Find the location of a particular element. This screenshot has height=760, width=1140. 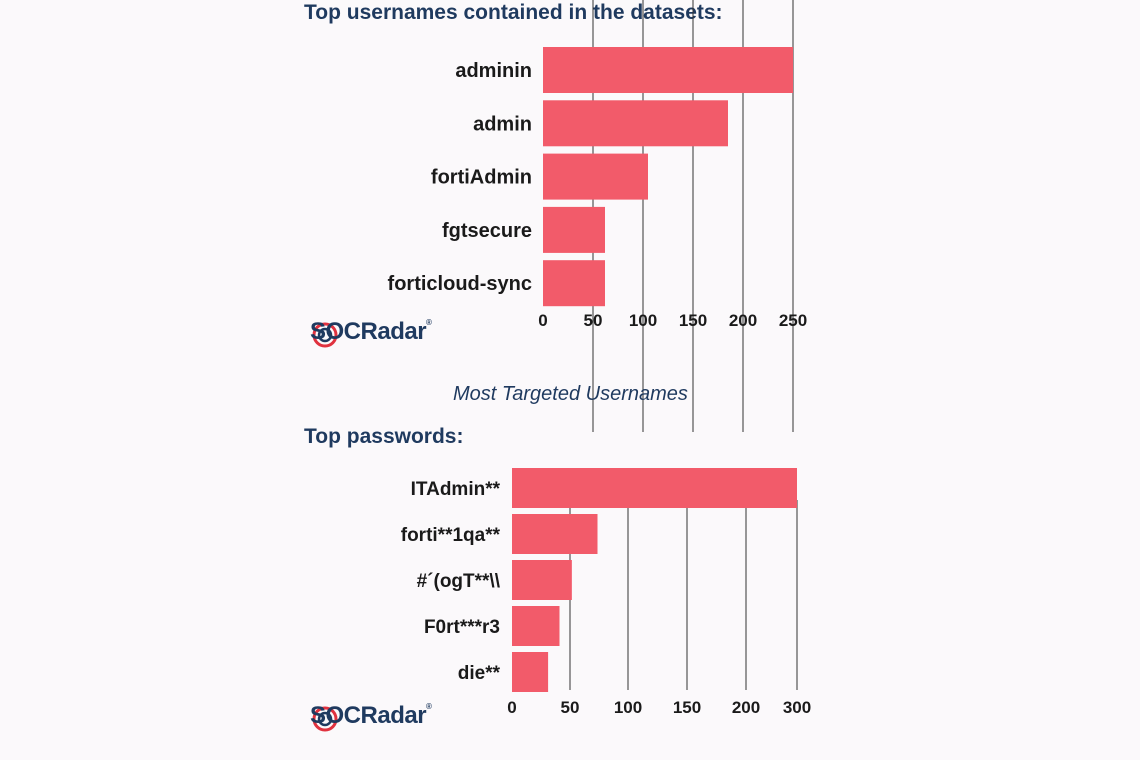

category-label: forti**1qa** is located at coordinates (451, 535).